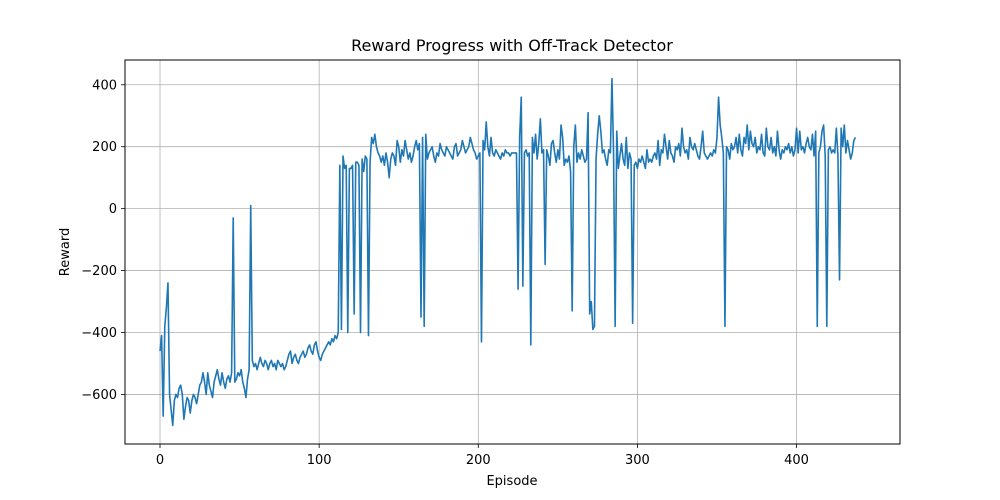 The height and width of the screenshot is (500, 1000). Describe the element at coordinates (103, 240) in the screenshot. I see `y-axis: −600 −400 −200 0 200 400` at that location.